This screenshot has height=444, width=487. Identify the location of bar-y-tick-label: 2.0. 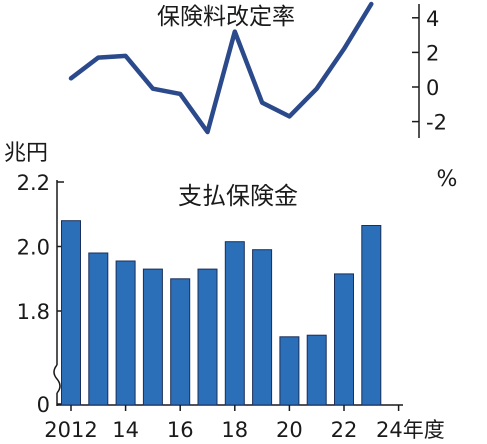
(33, 248).